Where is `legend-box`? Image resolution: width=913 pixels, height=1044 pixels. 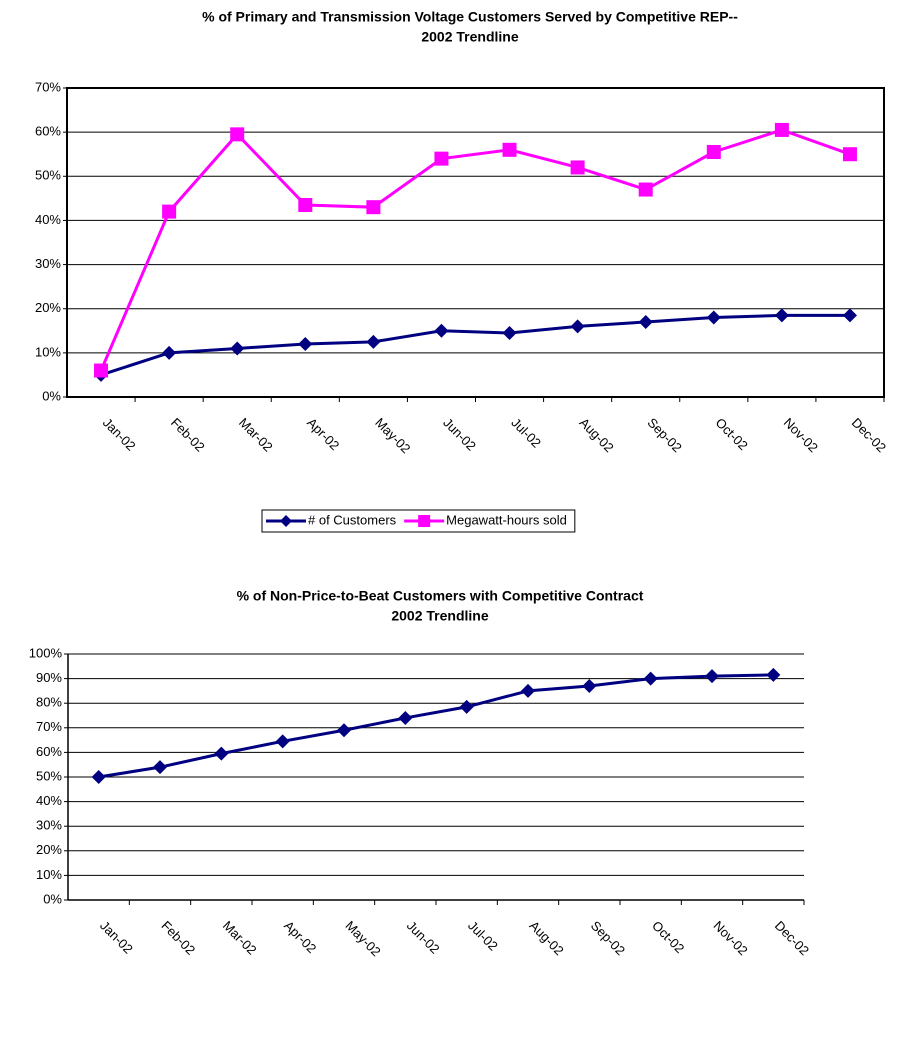 legend-box is located at coordinates (418, 521).